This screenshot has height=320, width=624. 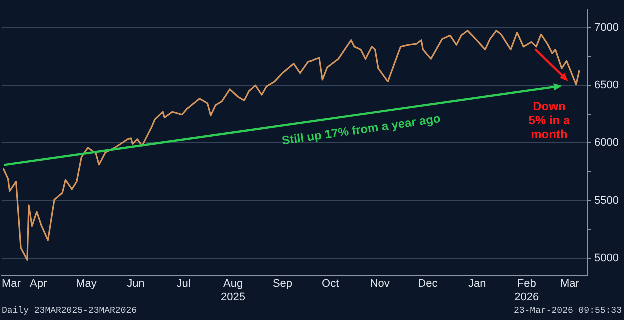 I want to click on x-tick-label: Oct, so click(x=331, y=284).